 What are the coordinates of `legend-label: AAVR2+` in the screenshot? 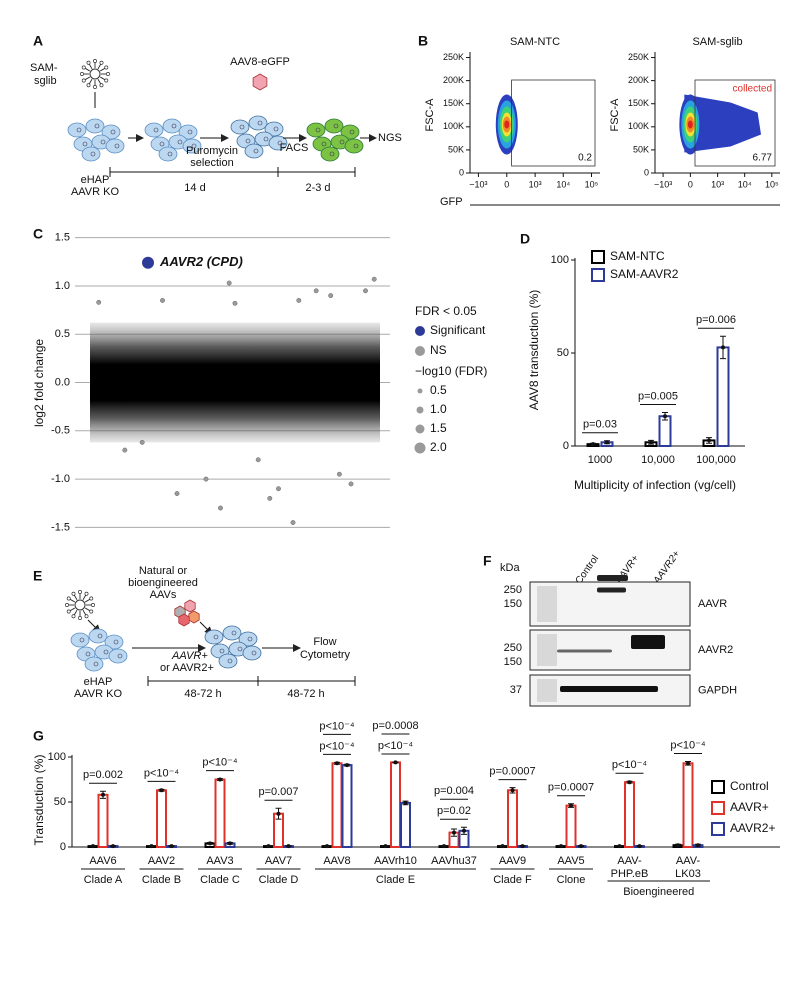 It's located at (752, 828).